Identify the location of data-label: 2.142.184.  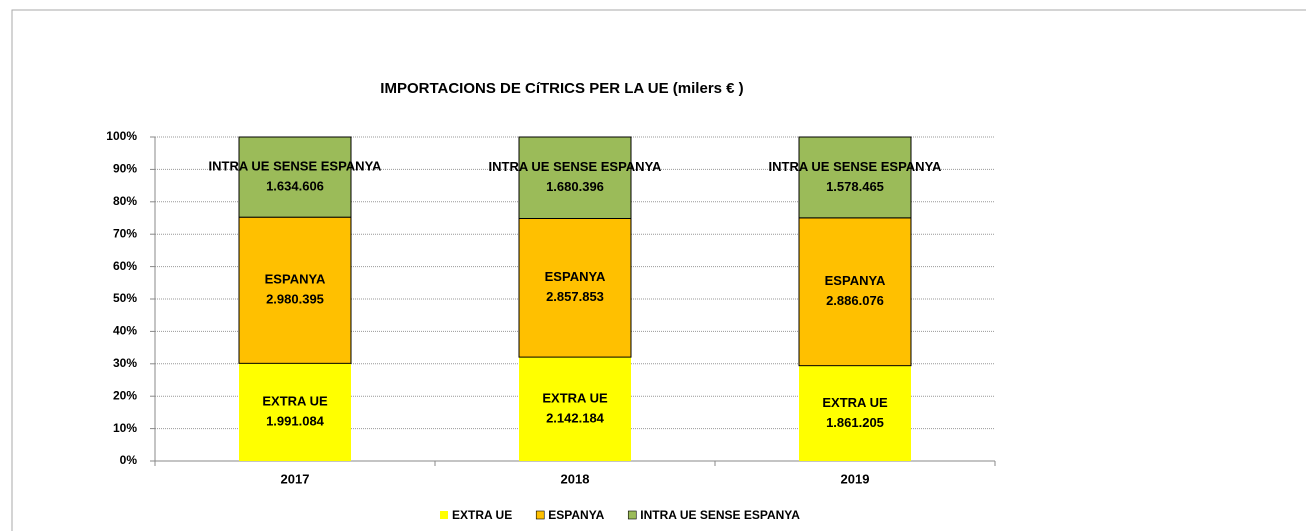
(575, 417).